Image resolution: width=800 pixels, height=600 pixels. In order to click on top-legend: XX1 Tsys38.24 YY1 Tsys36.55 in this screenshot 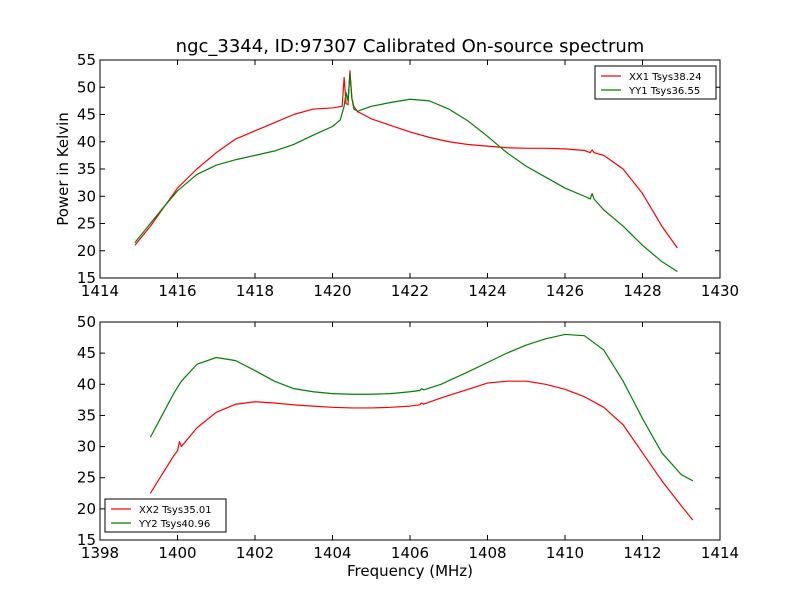, I will do `click(655, 82)`.